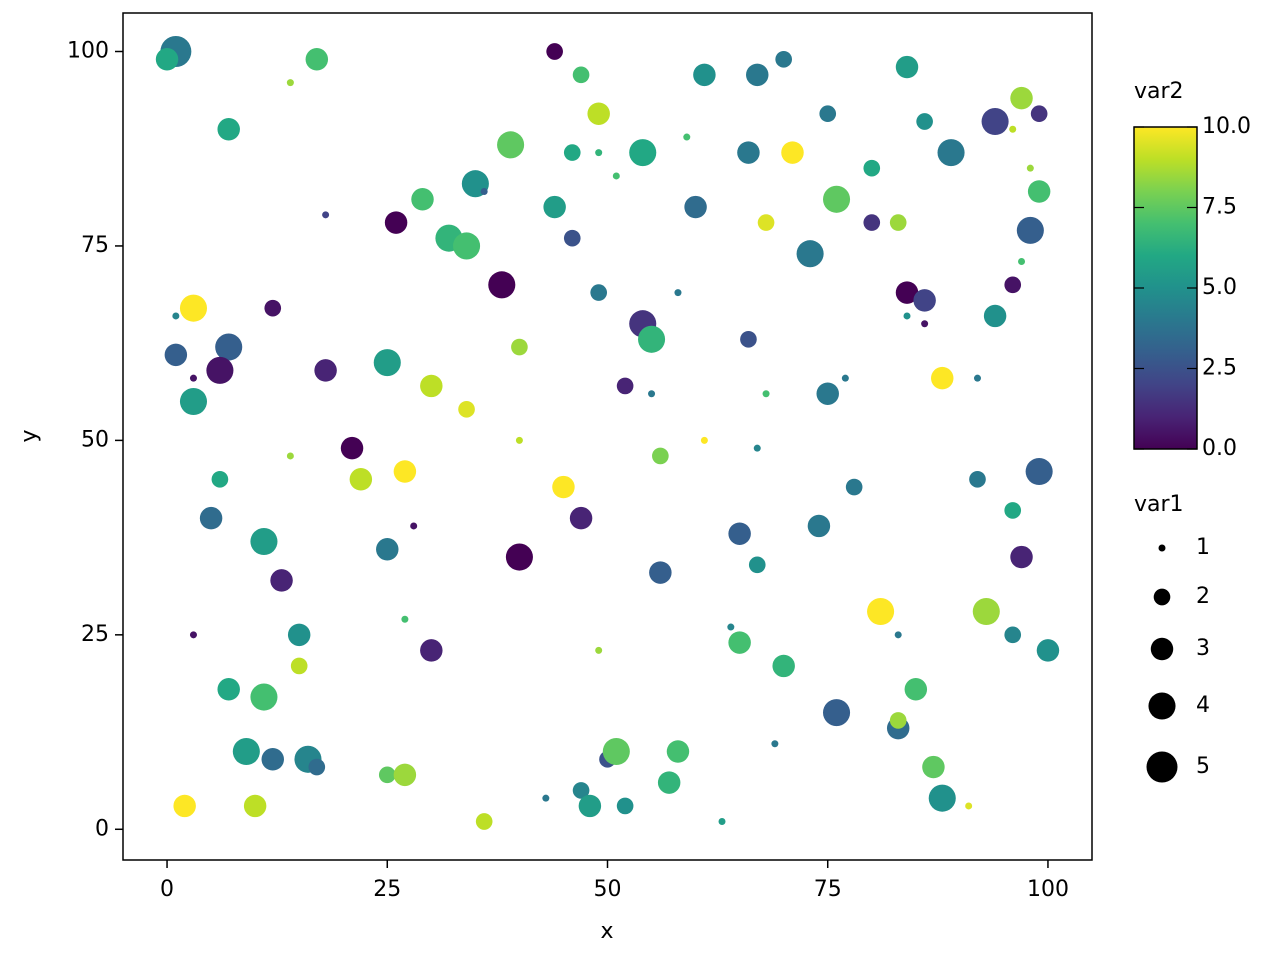 Image resolution: width=1280 pixels, height=964 pixels. I want to click on size-legend-label: 2, so click(1203, 596).